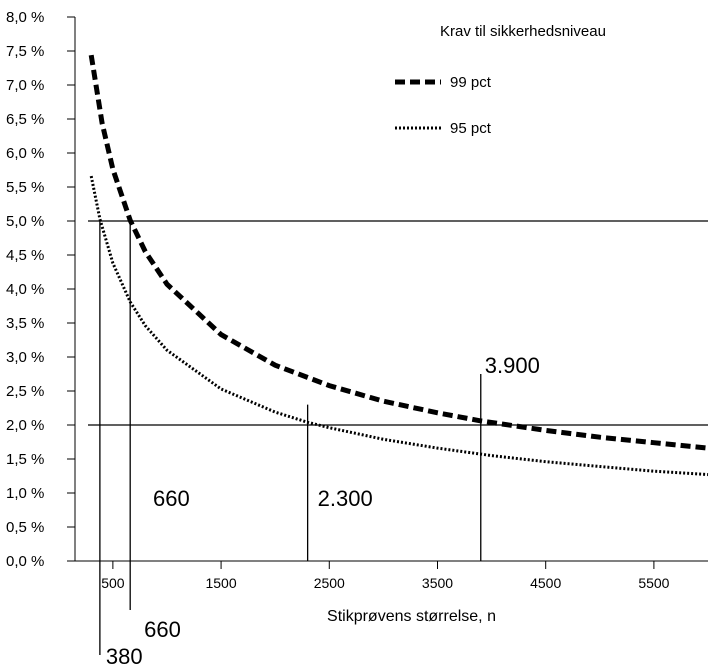 The width and height of the screenshot is (712, 670). I want to click on x-tick-label: 2500, so click(329, 583).